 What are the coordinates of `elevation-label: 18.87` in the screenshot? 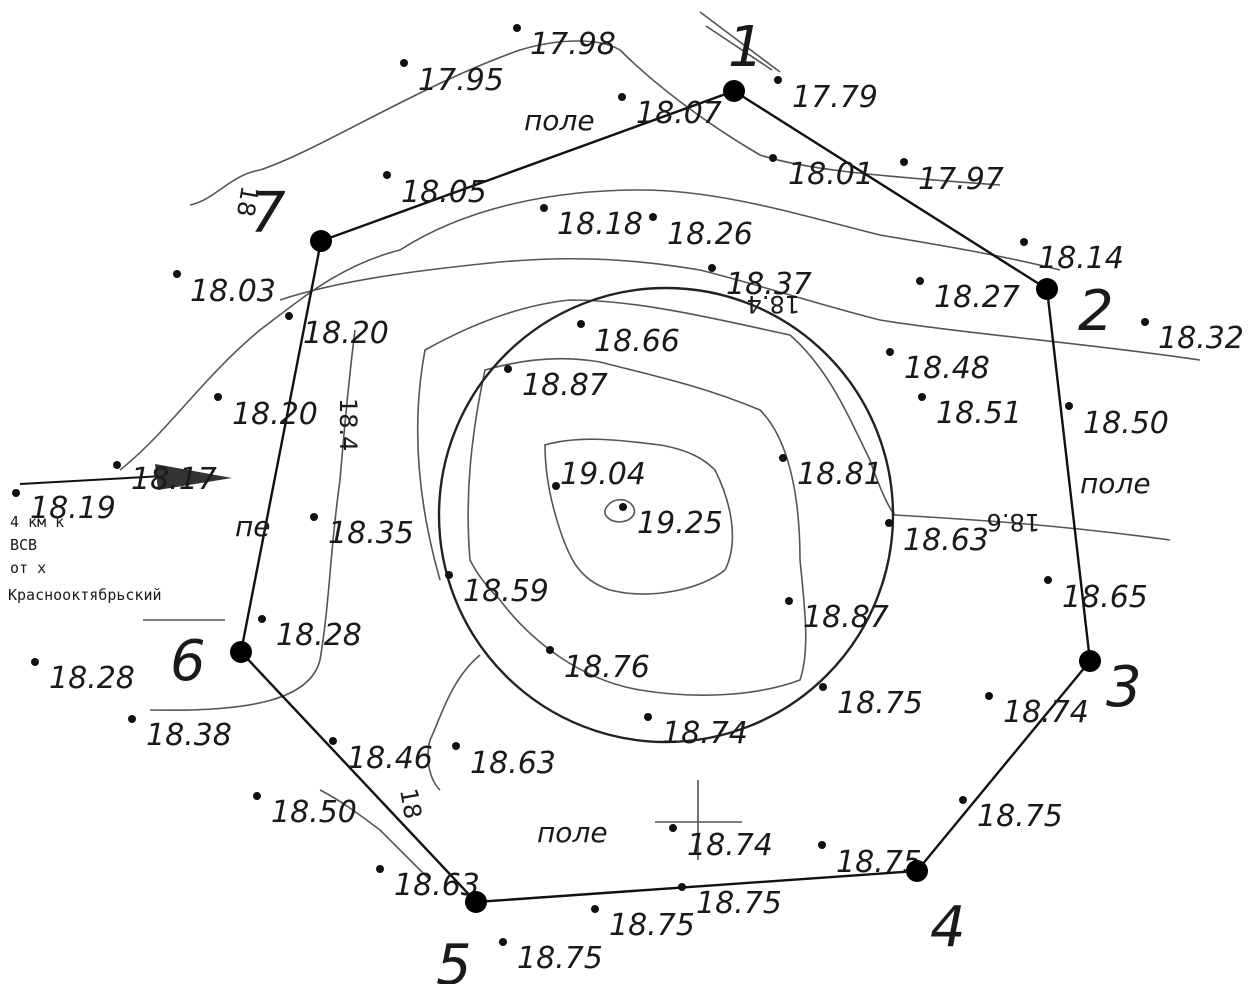 It's located at (846, 617).